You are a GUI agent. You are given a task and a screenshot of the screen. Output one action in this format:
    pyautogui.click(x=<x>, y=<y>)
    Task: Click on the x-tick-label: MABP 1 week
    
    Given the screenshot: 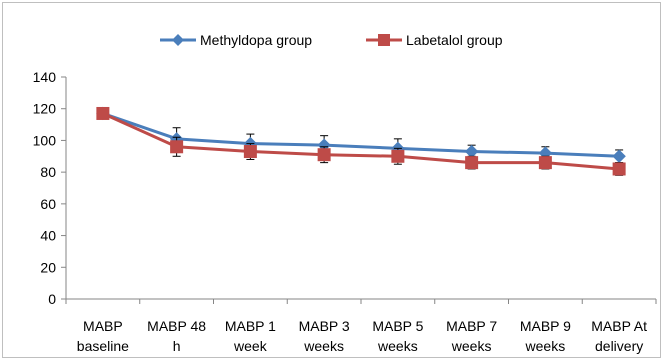 What is the action you would take?
    pyautogui.click(x=250, y=336)
    